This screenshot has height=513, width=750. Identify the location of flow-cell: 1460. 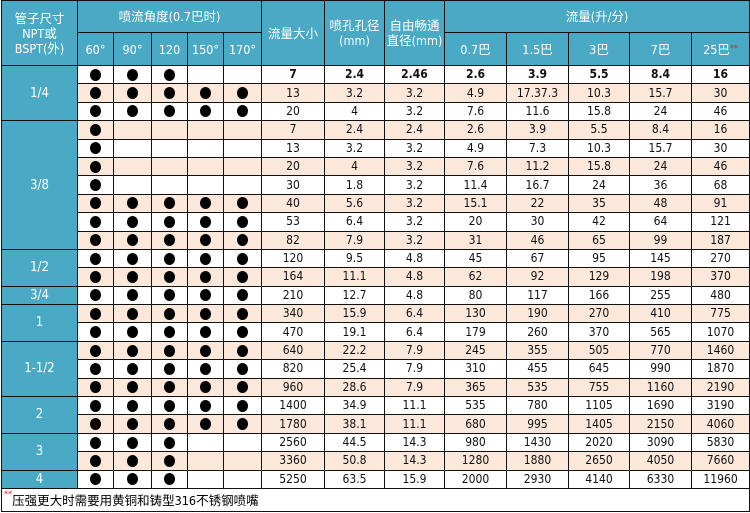
(720, 350).